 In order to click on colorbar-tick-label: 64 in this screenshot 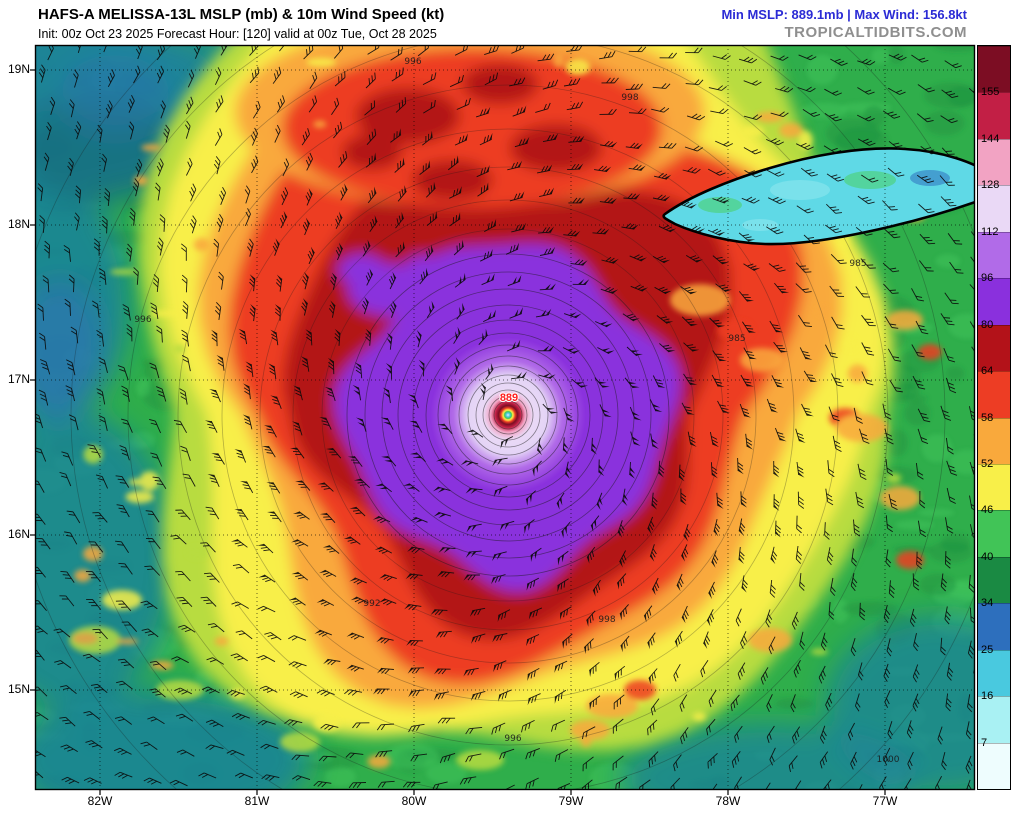, I will do `click(987, 371)`.